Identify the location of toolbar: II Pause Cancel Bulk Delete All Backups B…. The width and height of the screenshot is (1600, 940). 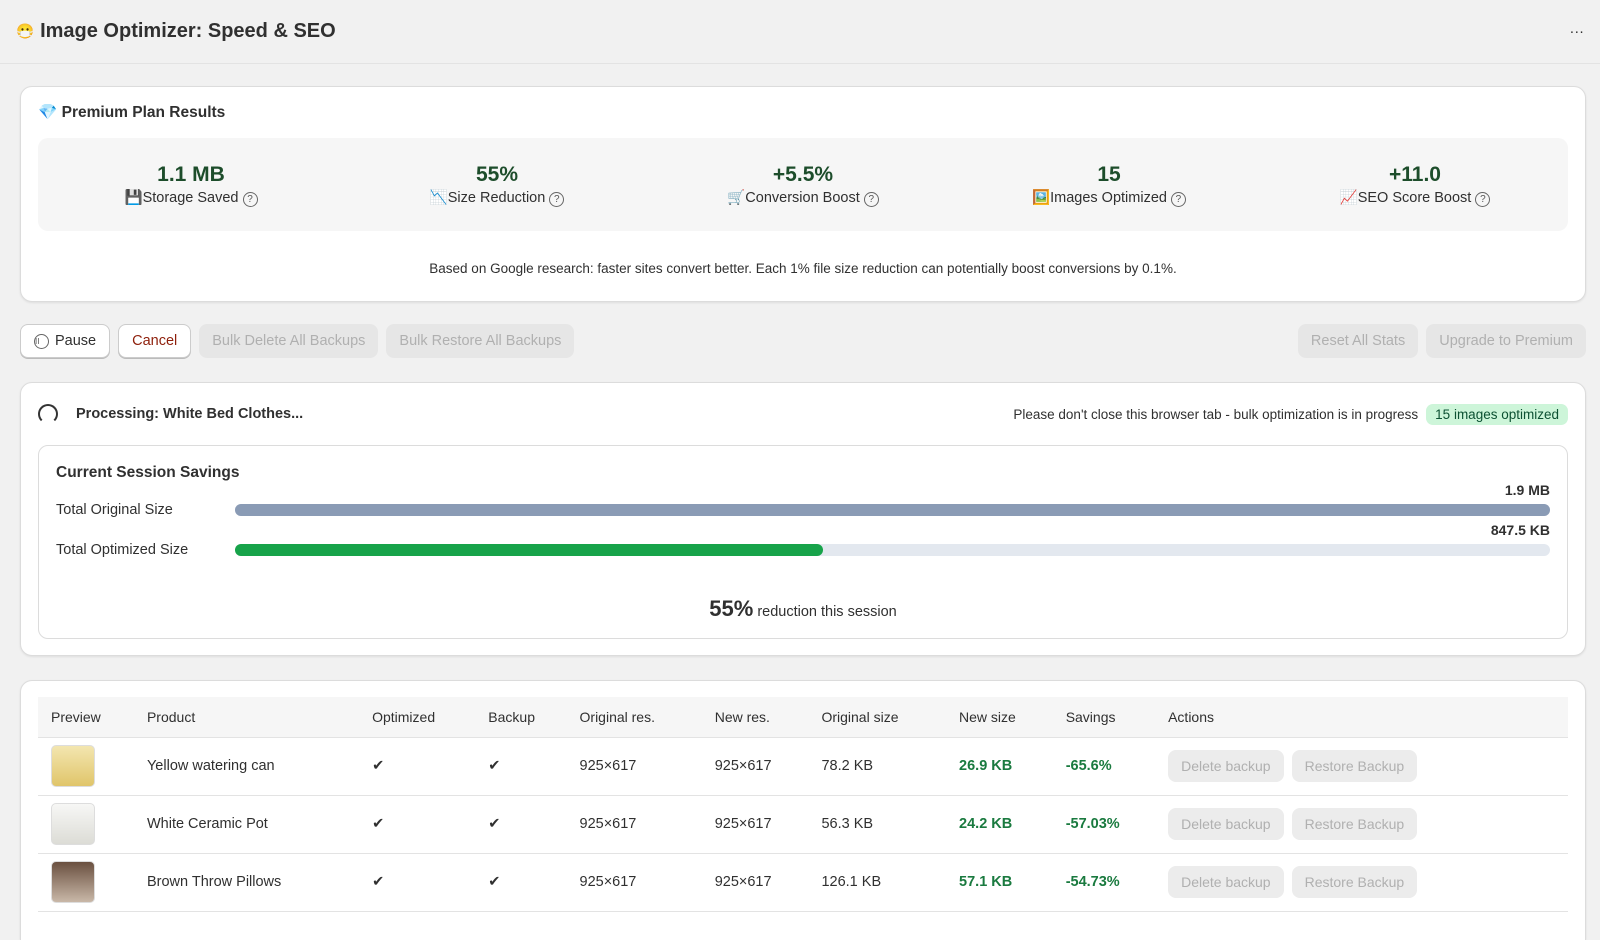
(803, 341).